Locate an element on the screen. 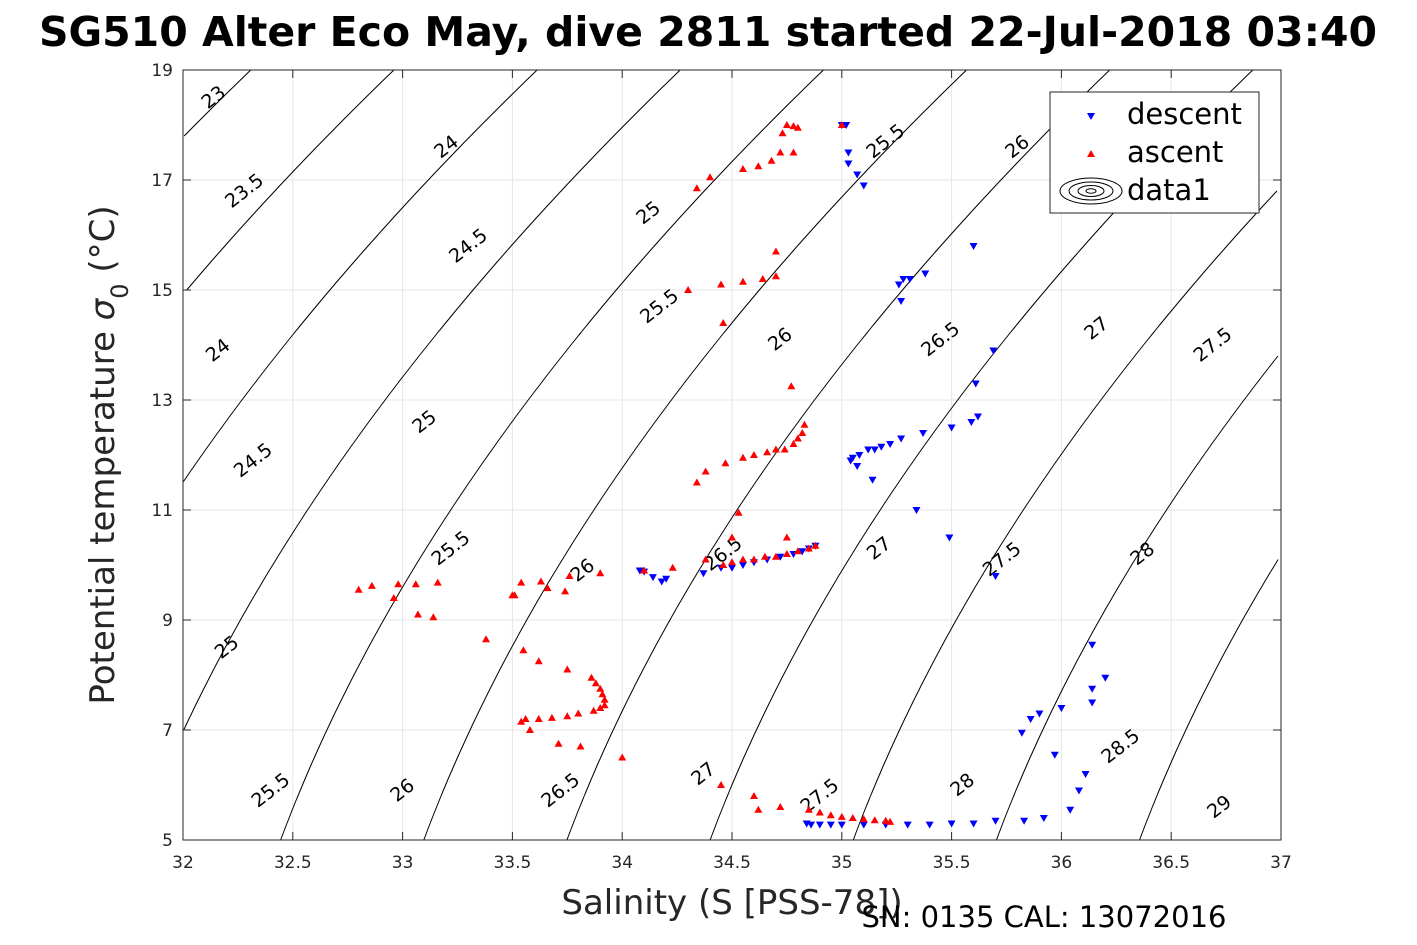 This screenshot has width=1417, height=945. x-axis-label: Salinity (S [PSS-78]) is located at coordinates (731, 903).